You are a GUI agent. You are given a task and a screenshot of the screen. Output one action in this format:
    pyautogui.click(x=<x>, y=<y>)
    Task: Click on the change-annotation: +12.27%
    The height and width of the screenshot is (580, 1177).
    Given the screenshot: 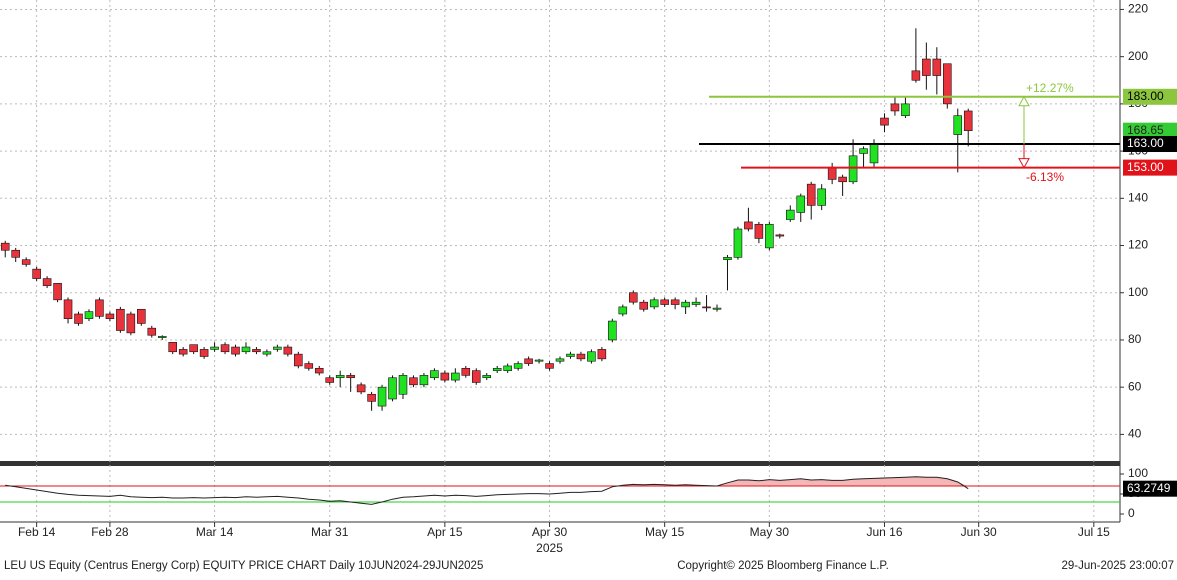 What is the action you would take?
    pyautogui.click(x=1050, y=88)
    